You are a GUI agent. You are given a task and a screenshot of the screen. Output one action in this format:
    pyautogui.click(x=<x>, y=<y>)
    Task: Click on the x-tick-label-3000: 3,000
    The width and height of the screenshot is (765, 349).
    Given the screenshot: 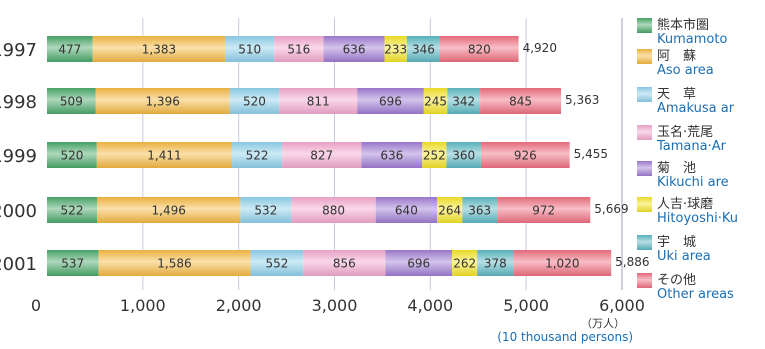 What is the action you would take?
    pyautogui.click(x=335, y=305)
    